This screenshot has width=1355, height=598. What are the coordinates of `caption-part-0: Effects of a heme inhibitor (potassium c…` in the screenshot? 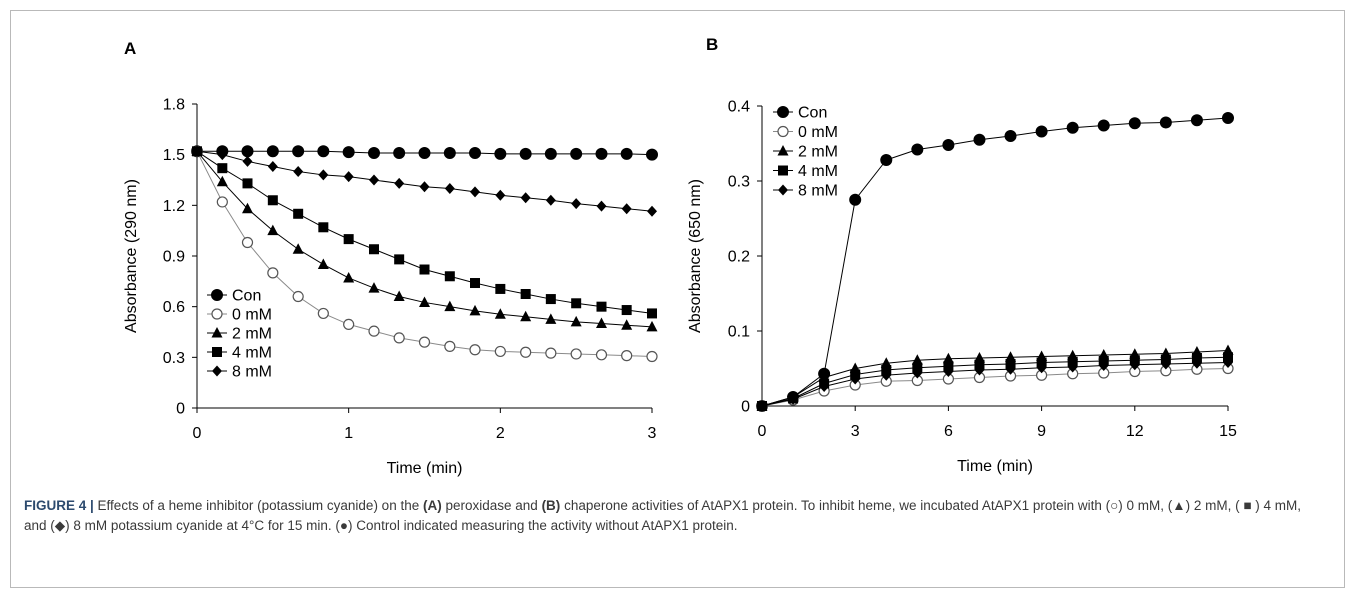 It's located at (258, 505).